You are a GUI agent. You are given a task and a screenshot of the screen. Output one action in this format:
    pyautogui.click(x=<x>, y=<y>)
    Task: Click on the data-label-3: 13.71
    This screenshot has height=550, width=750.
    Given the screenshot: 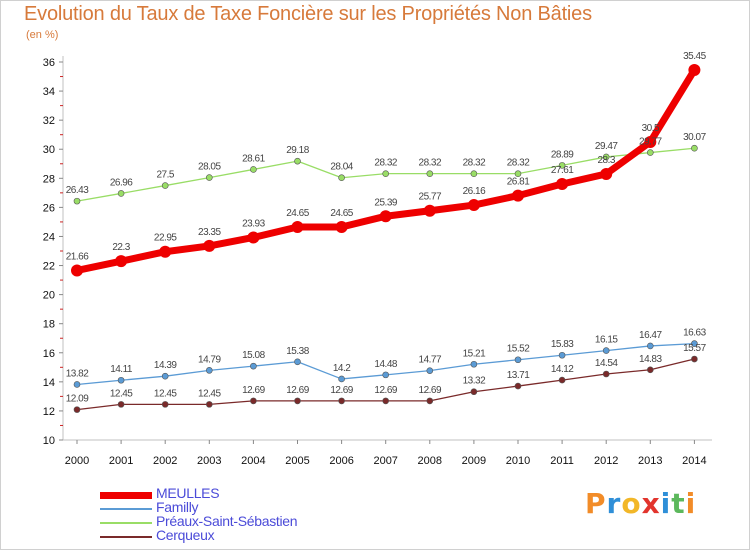 What is the action you would take?
    pyautogui.click(x=518, y=375)
    